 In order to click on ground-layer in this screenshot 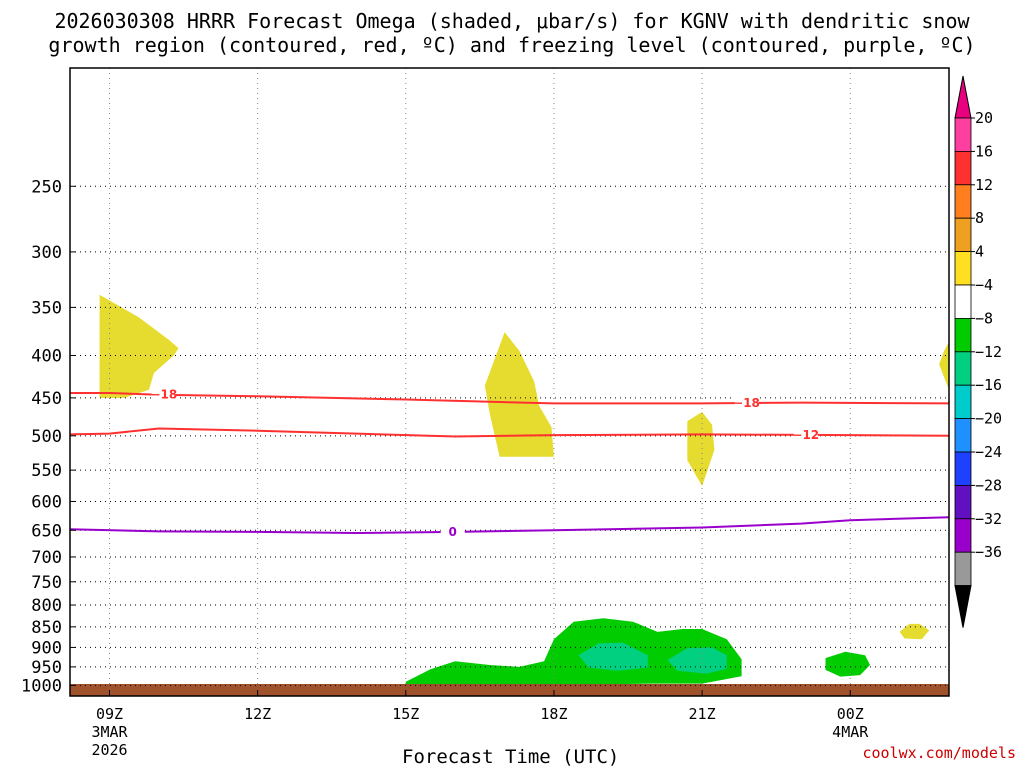, I will do `click(509, 690)`.